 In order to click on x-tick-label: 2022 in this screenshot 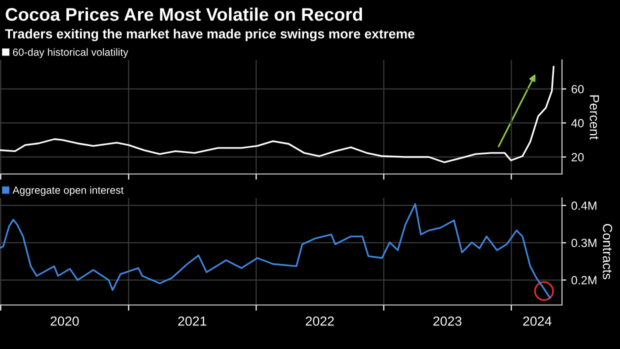, I will do `click(320, 321)`.